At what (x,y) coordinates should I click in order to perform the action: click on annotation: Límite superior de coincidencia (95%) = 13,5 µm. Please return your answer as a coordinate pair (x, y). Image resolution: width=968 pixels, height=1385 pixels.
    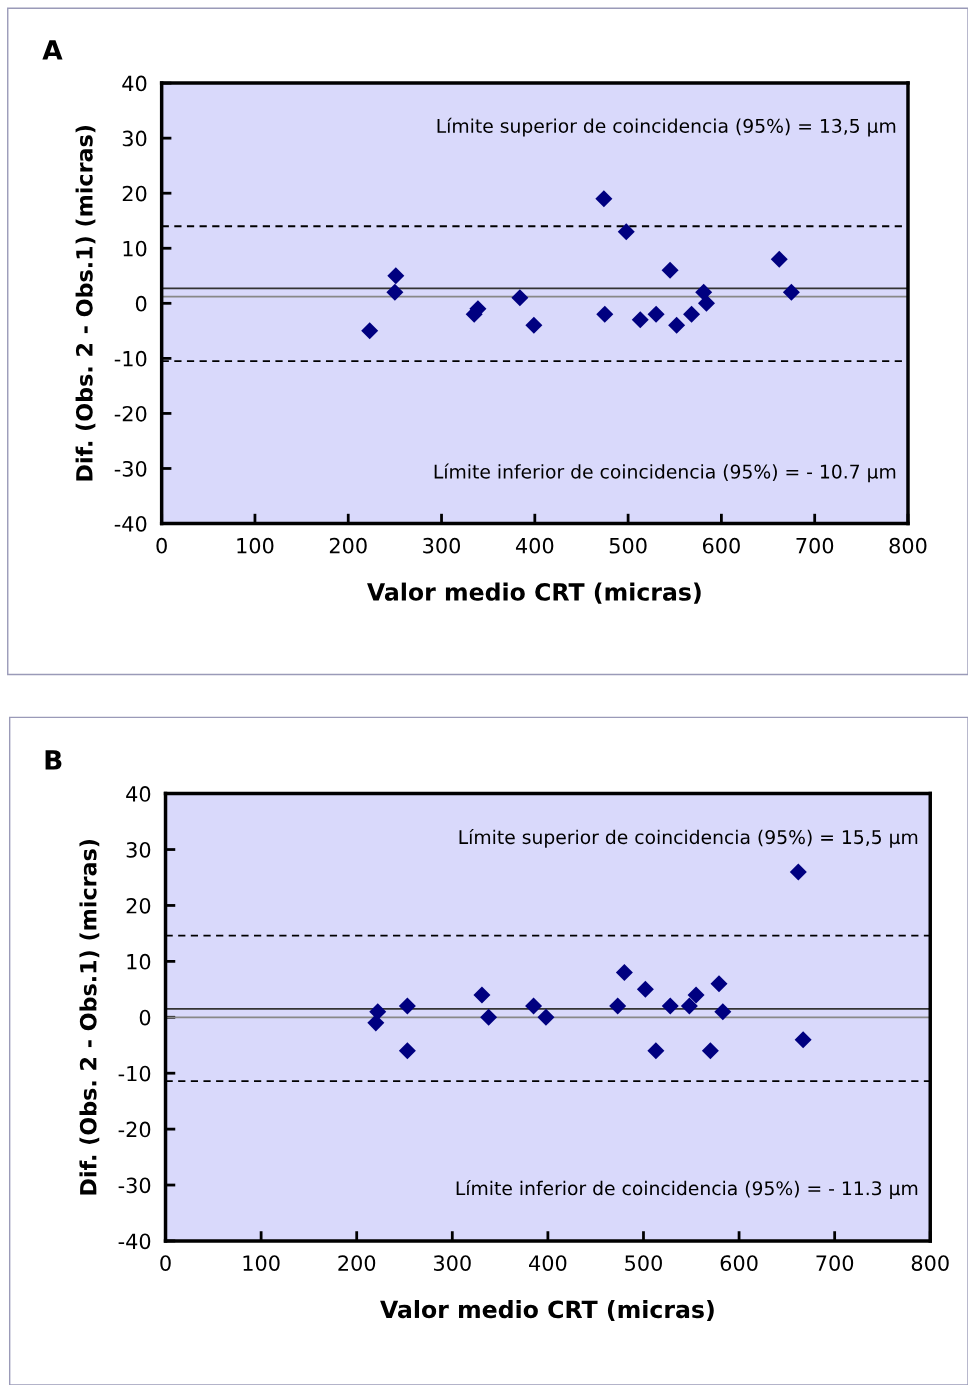
    Looking at the image, I should click on (666, 127).